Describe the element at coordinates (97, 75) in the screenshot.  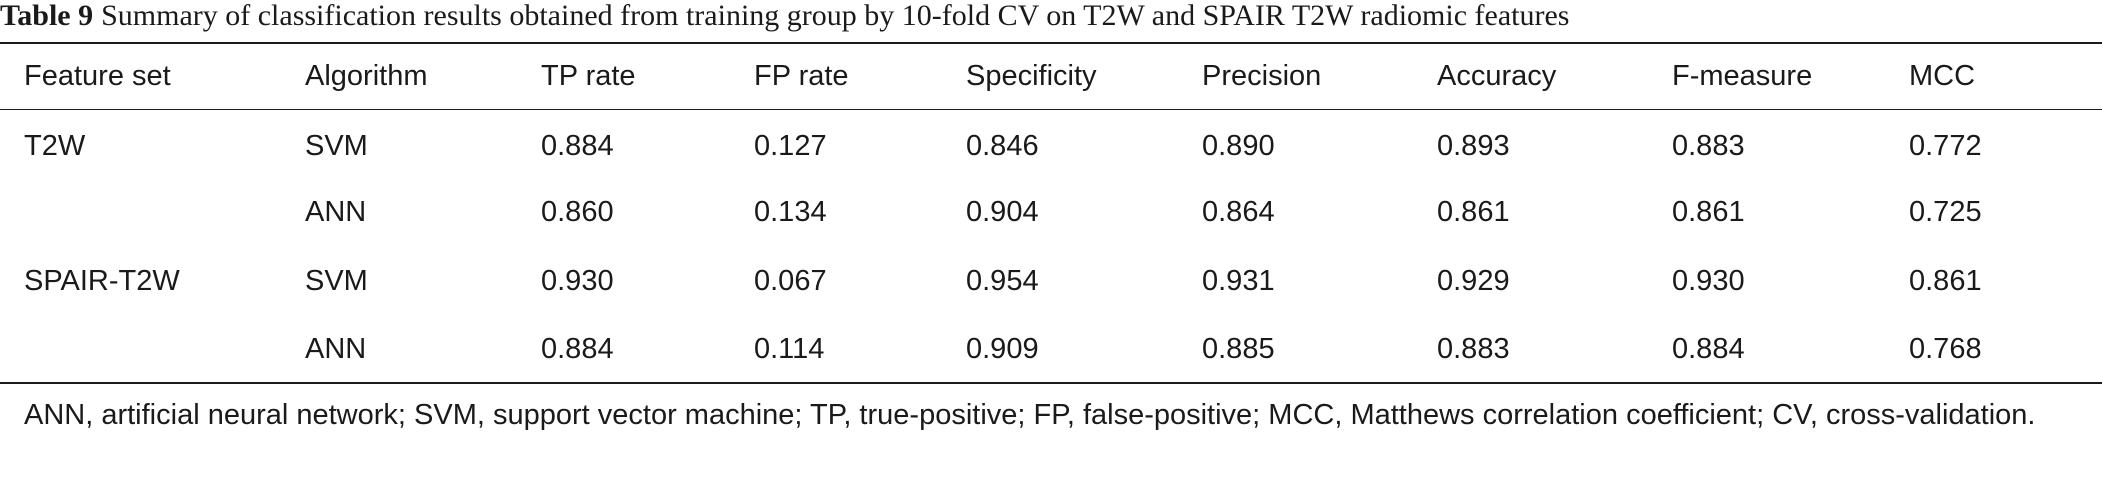
I see `column-header-feature-set: Feature set` at that location.